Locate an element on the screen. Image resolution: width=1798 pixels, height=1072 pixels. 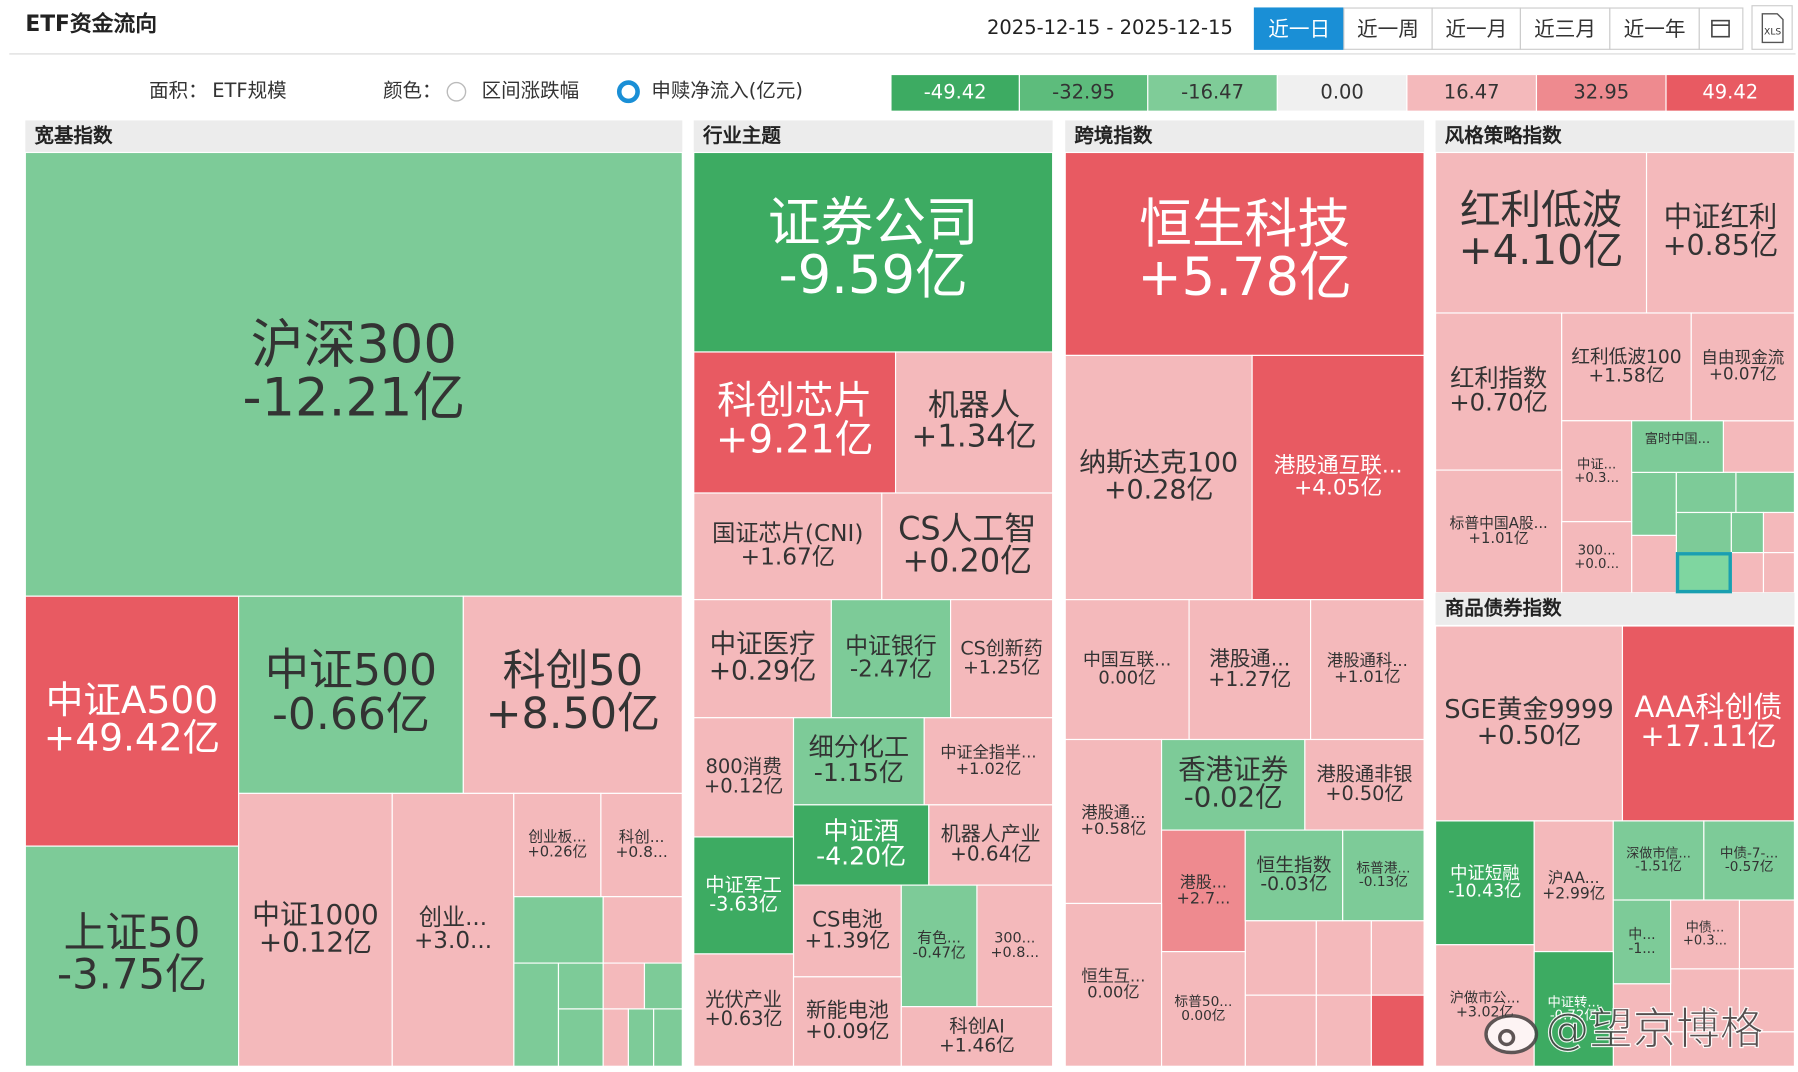
tile-value: +0.12亿 is located at coordinates (743, 786).